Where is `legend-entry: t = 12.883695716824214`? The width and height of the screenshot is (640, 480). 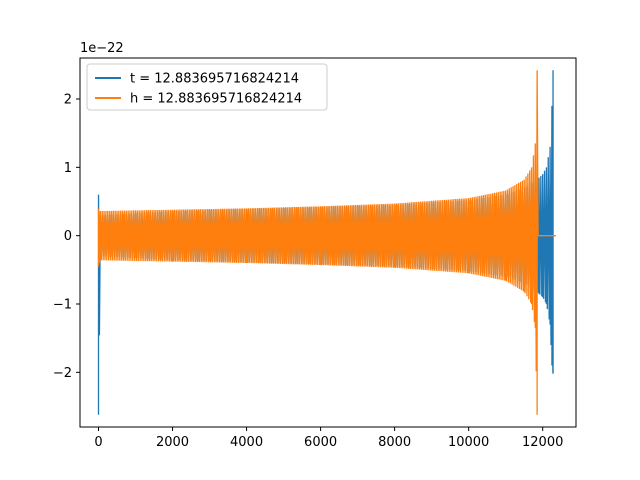
legend-entry: t = 12.883695716824214 is located at coordinates (214, 79).